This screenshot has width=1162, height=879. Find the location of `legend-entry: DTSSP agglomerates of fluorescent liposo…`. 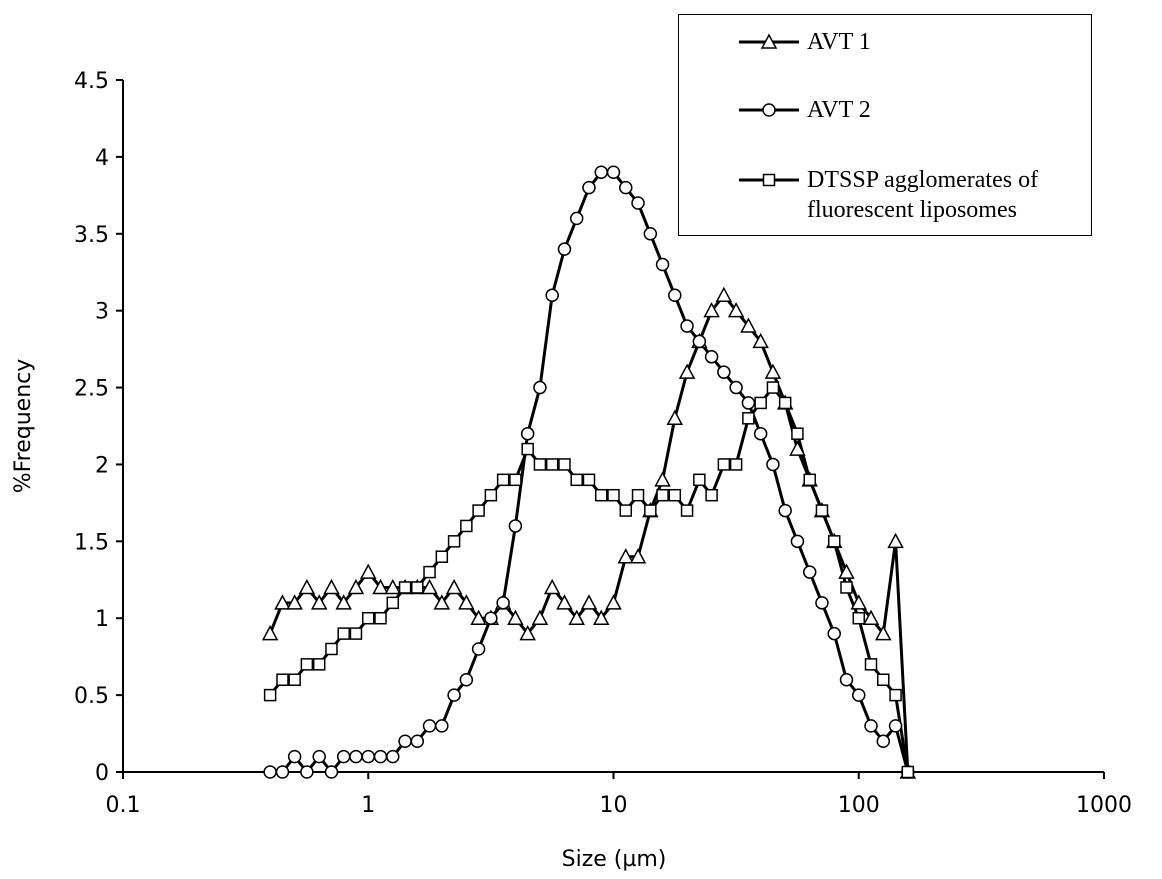

legend-entry: DTSSP agglomerates of fluorescent liposo… is located at coordinates (911, 195).